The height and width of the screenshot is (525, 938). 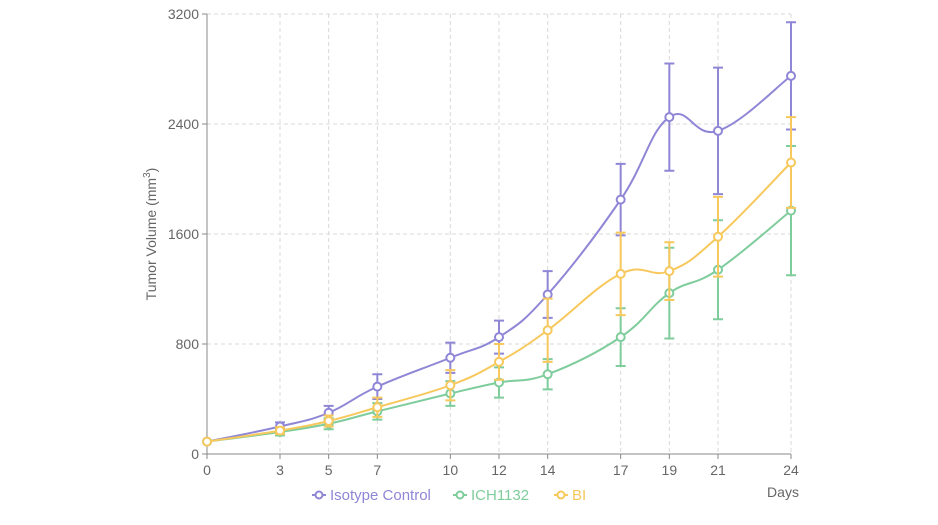 I want to click on x-tick-label: 7, so click(x=377, y=470).